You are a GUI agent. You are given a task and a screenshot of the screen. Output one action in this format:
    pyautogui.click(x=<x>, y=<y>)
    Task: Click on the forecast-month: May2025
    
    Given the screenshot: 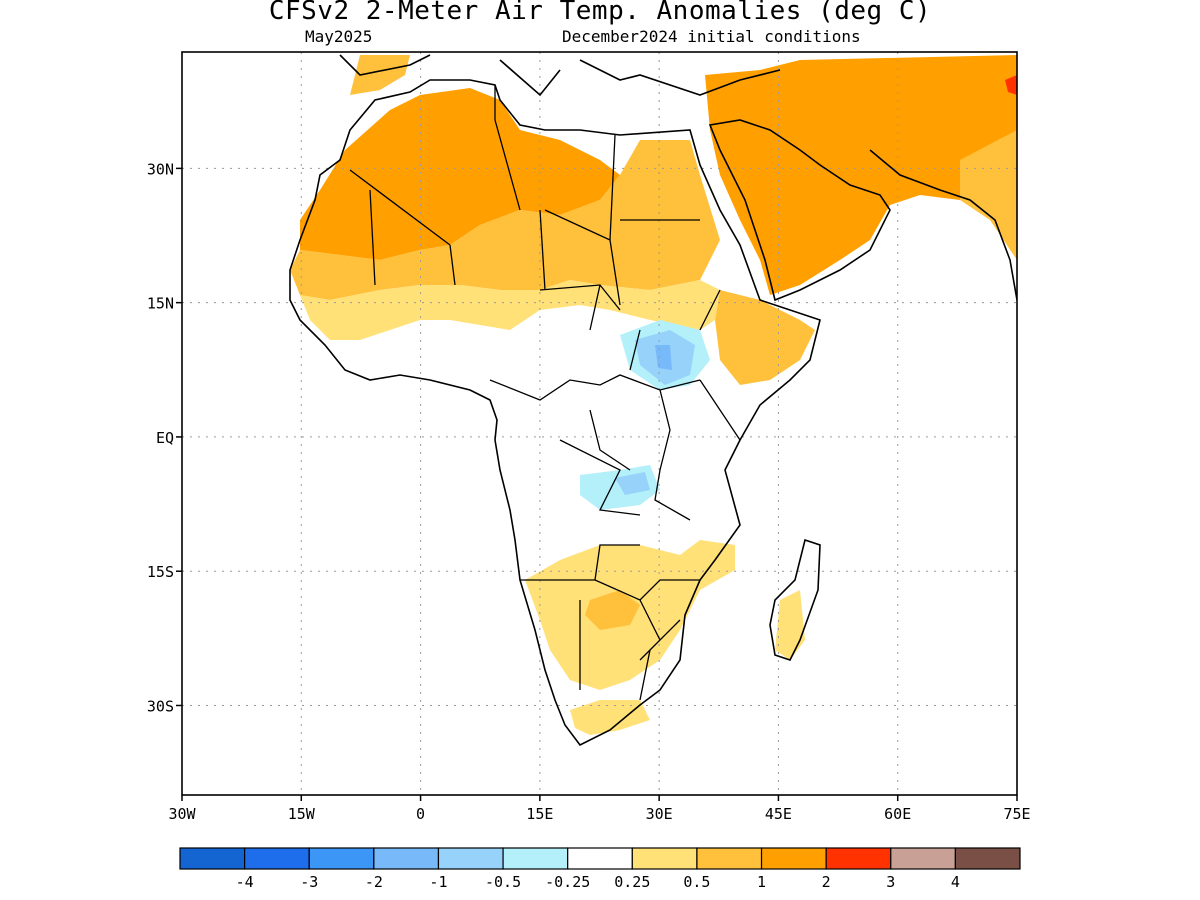 What is the action you would take?
    pyautogui.click(x=339, y=36)
    